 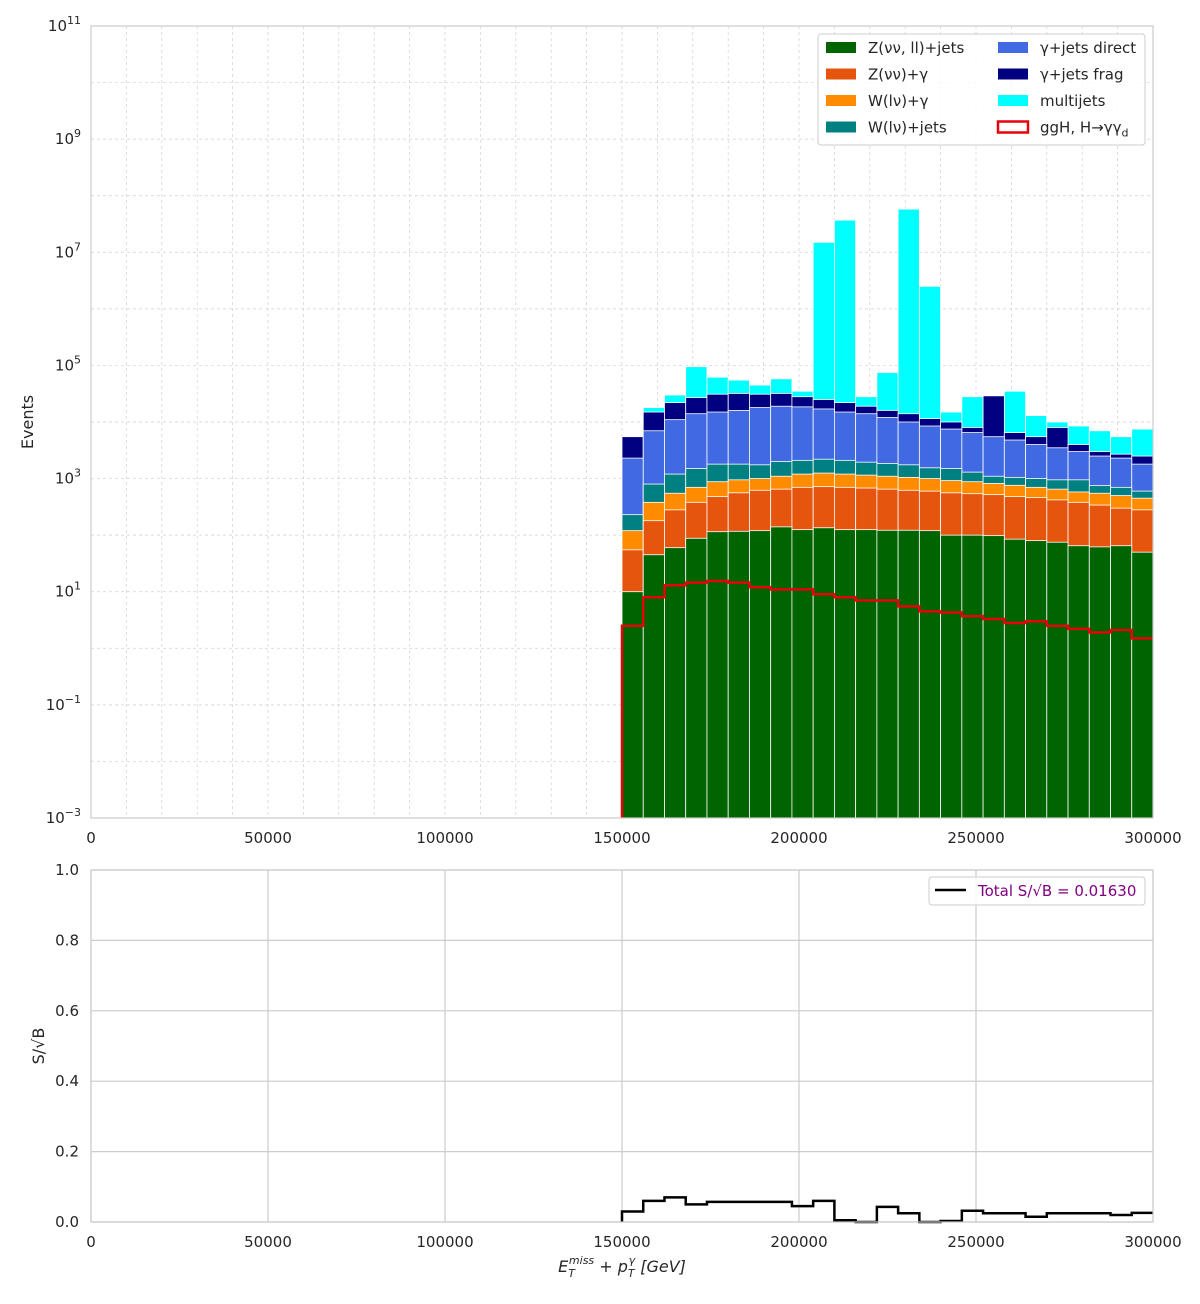 I want to click on bottom-x-tick-label: 50000, so click(x=268, y=1242).